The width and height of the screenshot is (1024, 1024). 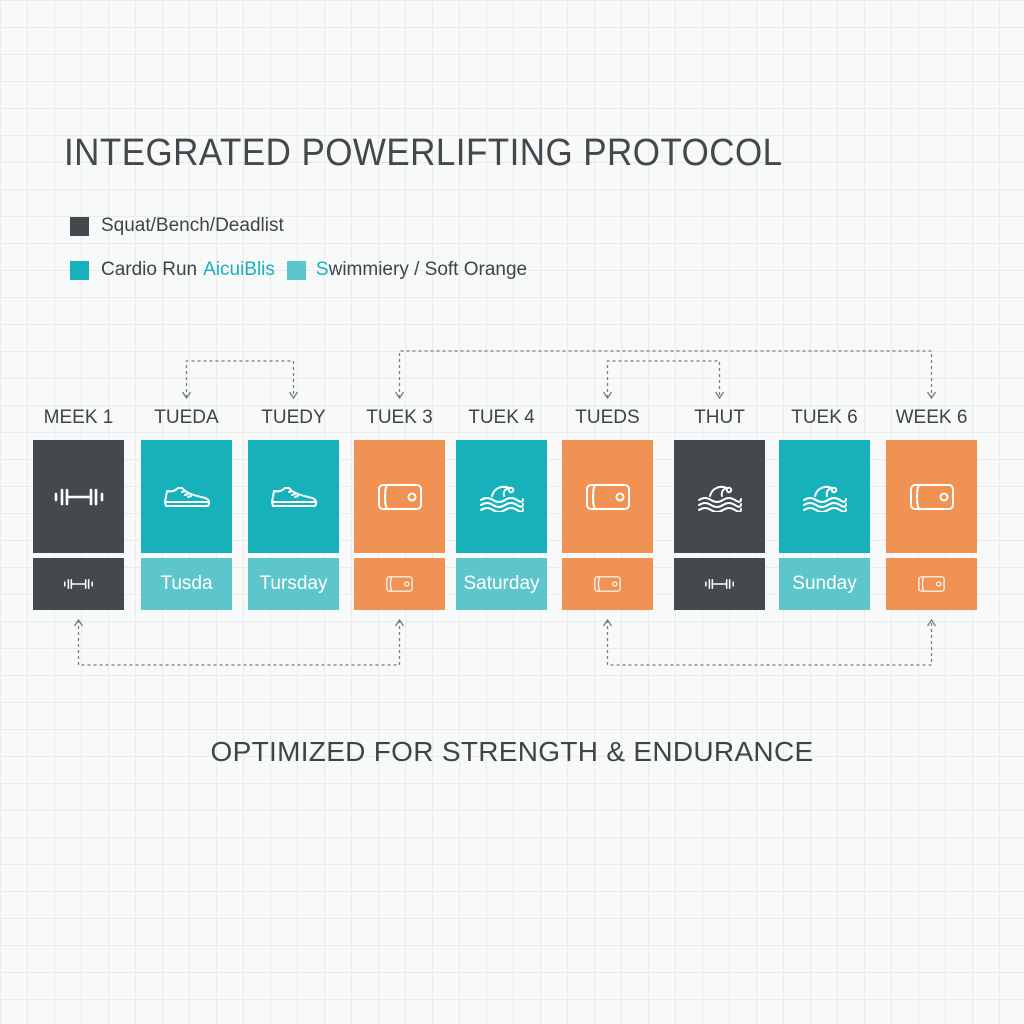 I want to click on day-column: TUEDA Tusda, so click(x=186, y=505).